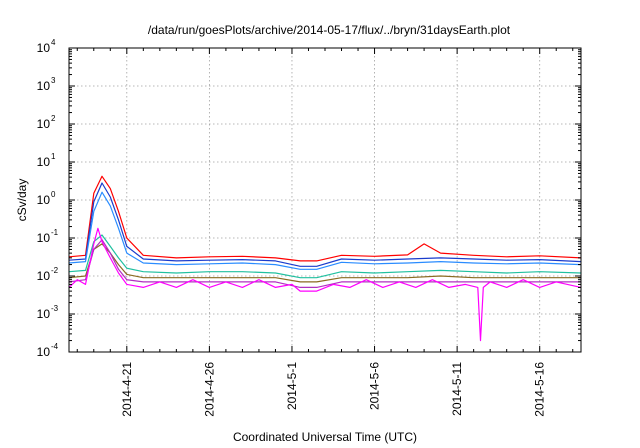 The image size is (640, 448). I want to click on y-tick-exponent: -1, so click(55, 232).